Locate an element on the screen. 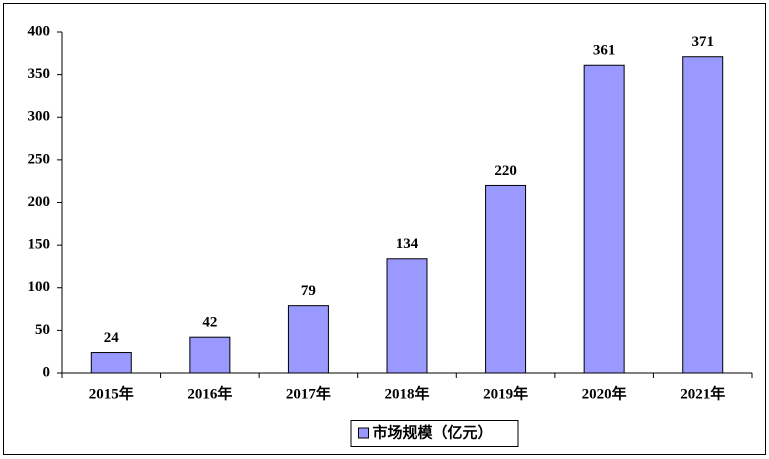  x-tick-label: 2016年 is located at coordinates (209, 393).